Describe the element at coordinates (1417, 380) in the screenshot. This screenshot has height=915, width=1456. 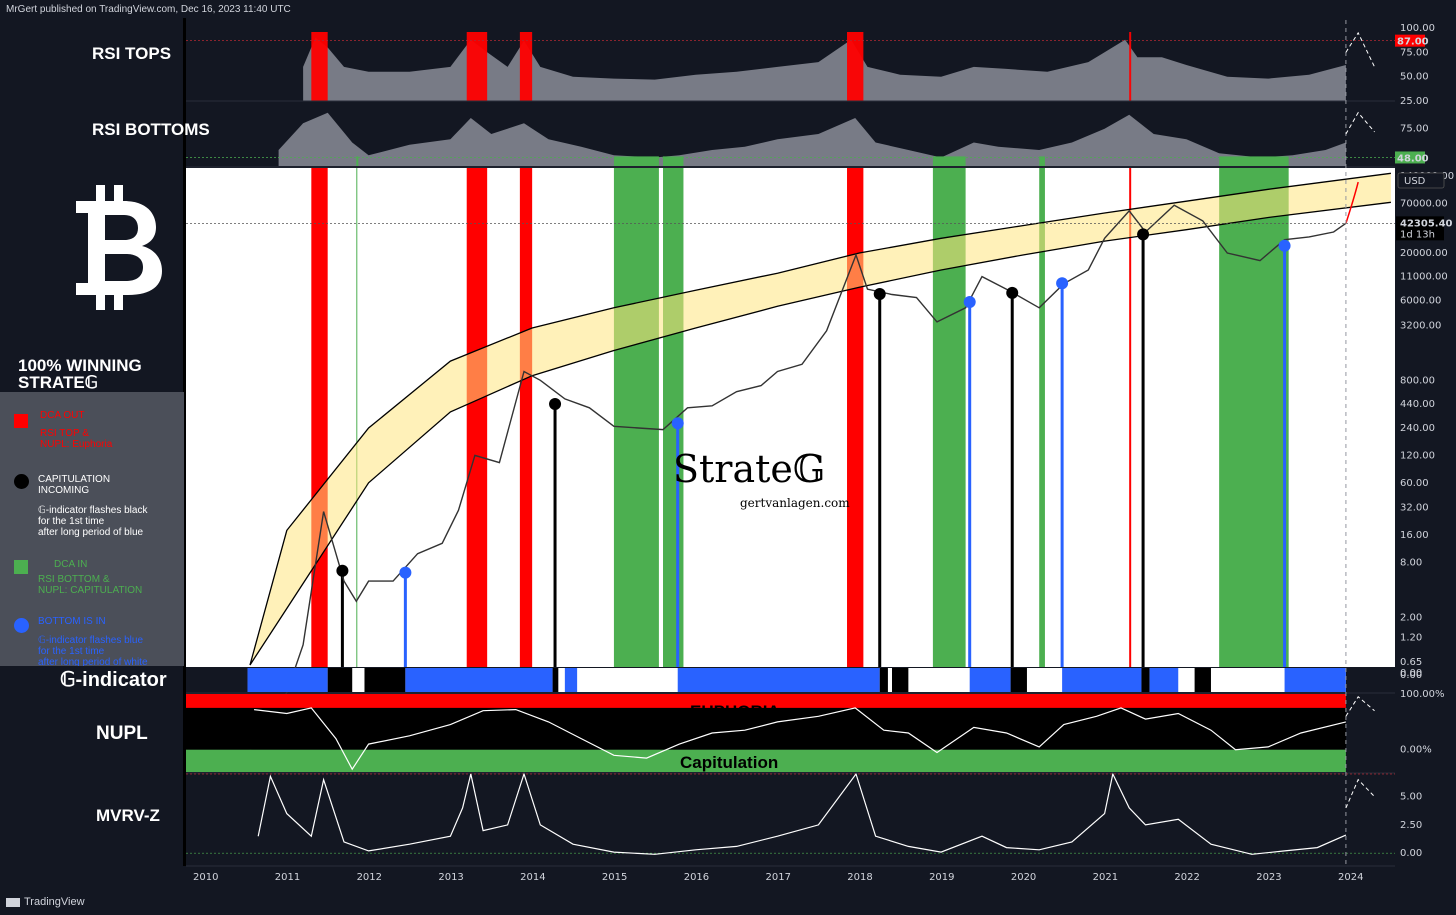
I see `price-tick-label: 800.00` at that location.